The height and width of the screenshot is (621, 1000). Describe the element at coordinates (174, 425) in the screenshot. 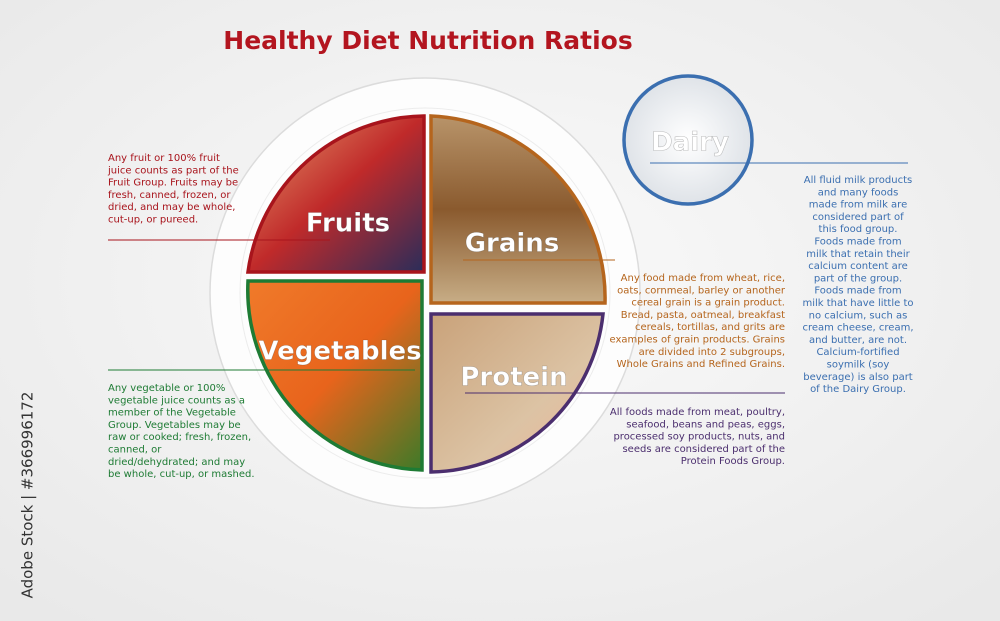

I see `description-line: Group. Vegetables may be` at that location.